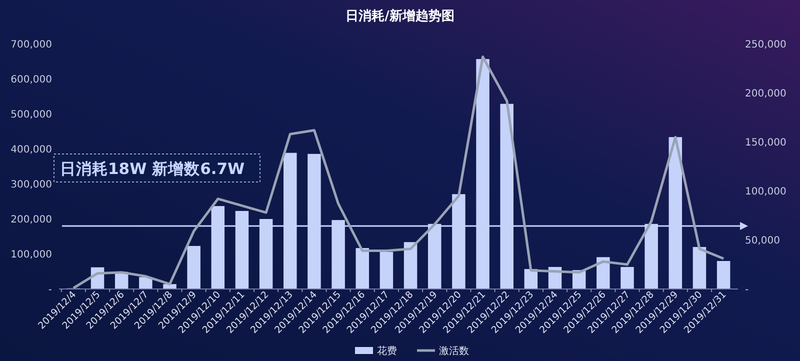 Image resolution: width=800 pixels, height=361 pixels. What do you see at coordinates (31, 80) in the screenshot?
I see `y-tick-label: 600,000` at bounding box center [31, 80].